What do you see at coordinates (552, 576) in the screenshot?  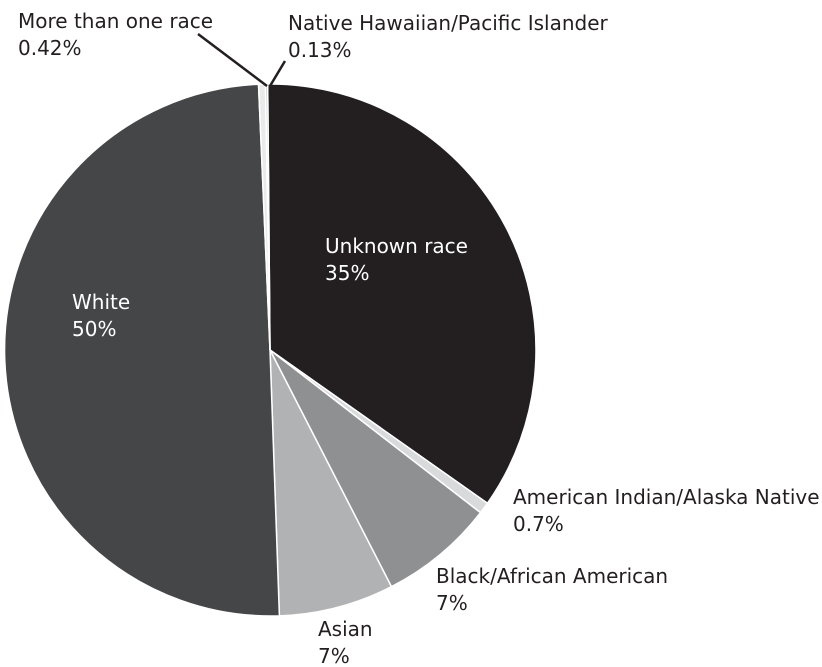 I see `slice-label-name: Black/African American` at bounding box center [552, 576].